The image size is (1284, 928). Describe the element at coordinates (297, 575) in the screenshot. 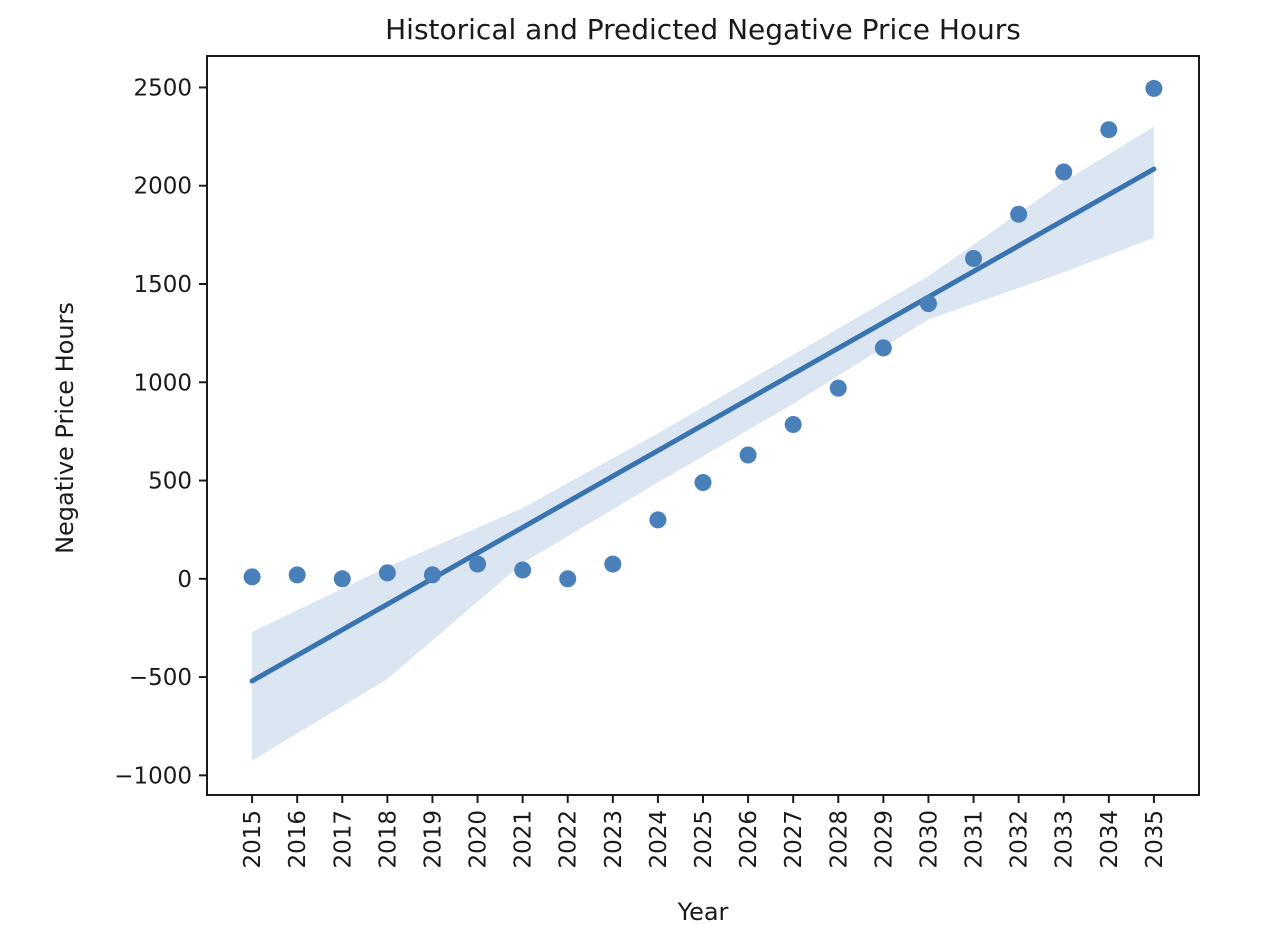

I see `data-point-2016` at that location.